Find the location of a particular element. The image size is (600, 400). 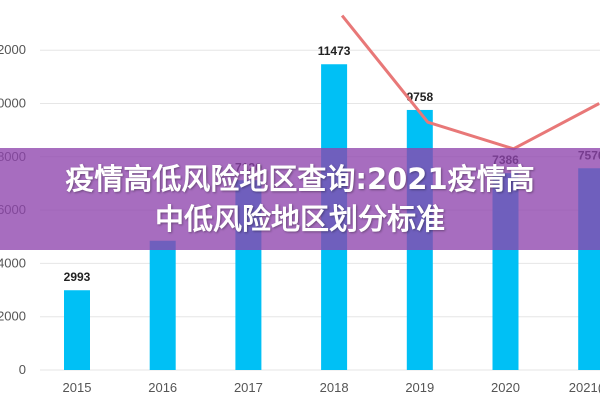

x-tick-label: 2015 is located at coordinates (77, 387).